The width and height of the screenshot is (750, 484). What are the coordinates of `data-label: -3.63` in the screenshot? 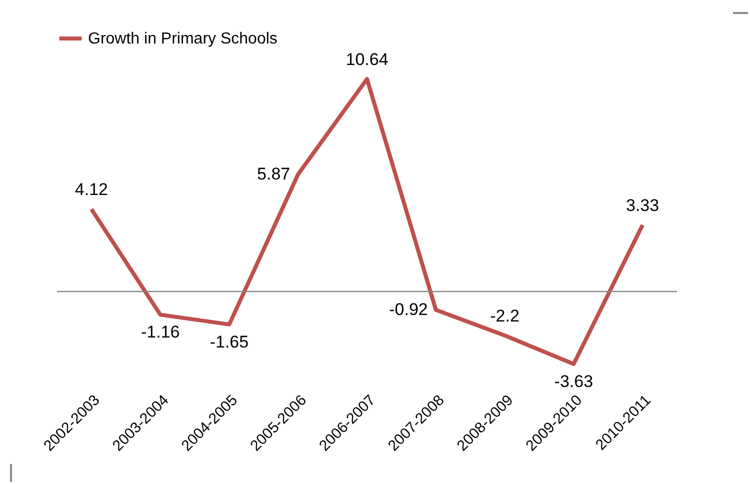 It's located at (574, 381).